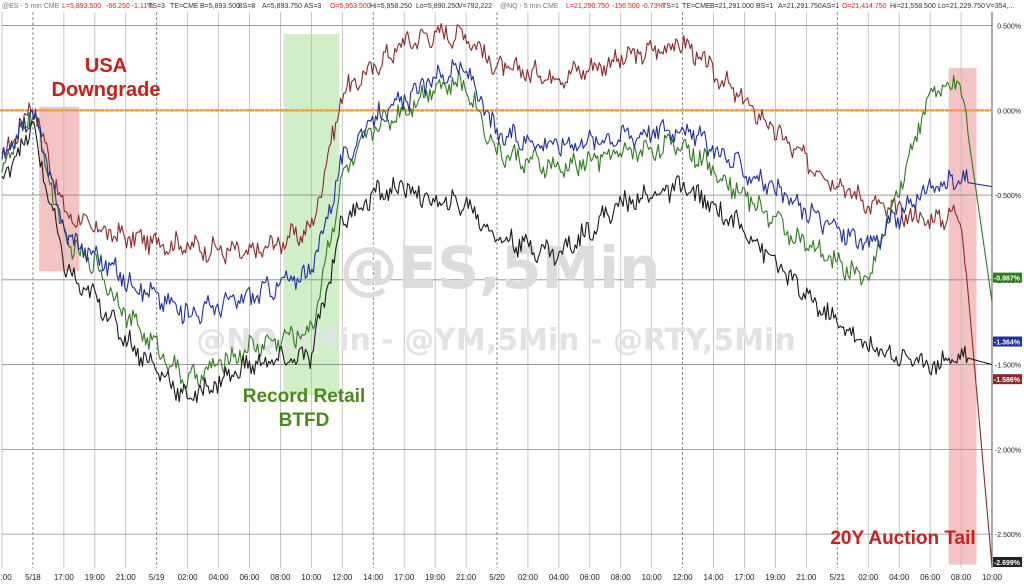 Image resolution: width=1024 pixels, height=586 pixels. I want to click on annotation-downgrade-line2: Downgrade, so click(106, 90).